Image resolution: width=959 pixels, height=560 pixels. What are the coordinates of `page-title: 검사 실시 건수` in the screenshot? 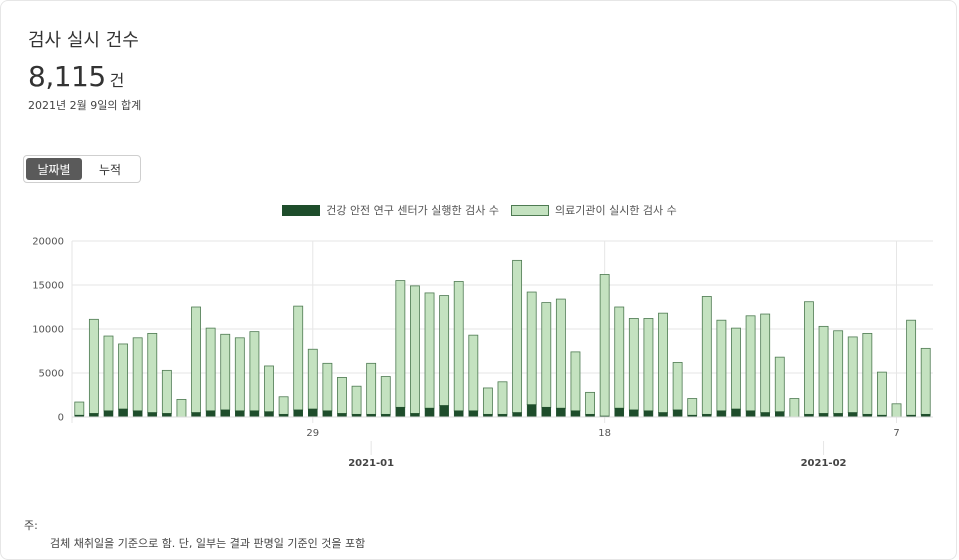 It's located at (83, 40).